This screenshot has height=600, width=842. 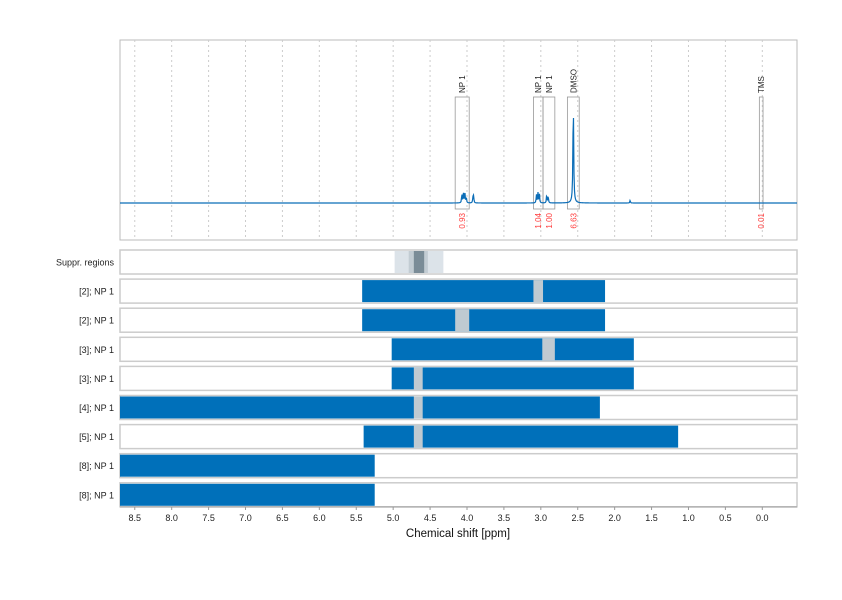 I want to click on x-tick-label: 1.5, so click(x=651, y=518).